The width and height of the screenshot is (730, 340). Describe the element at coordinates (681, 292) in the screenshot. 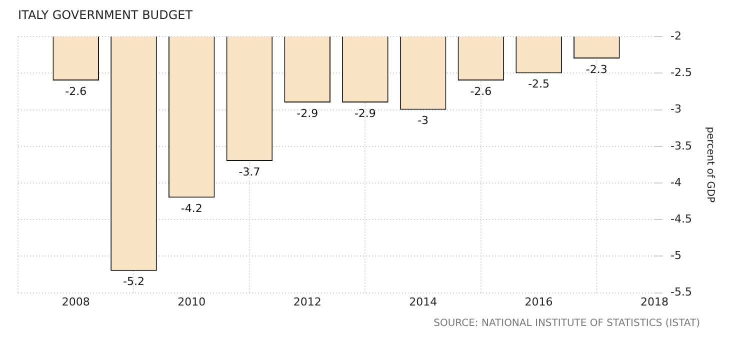

I see `y-tick-label: -5.5` at that location.